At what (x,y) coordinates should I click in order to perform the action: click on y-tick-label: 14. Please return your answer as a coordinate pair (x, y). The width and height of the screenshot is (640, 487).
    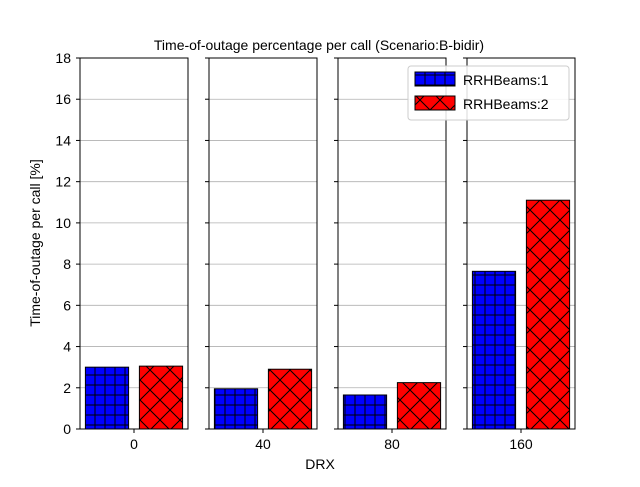
    Looking at the image, I should click on (63, 140).